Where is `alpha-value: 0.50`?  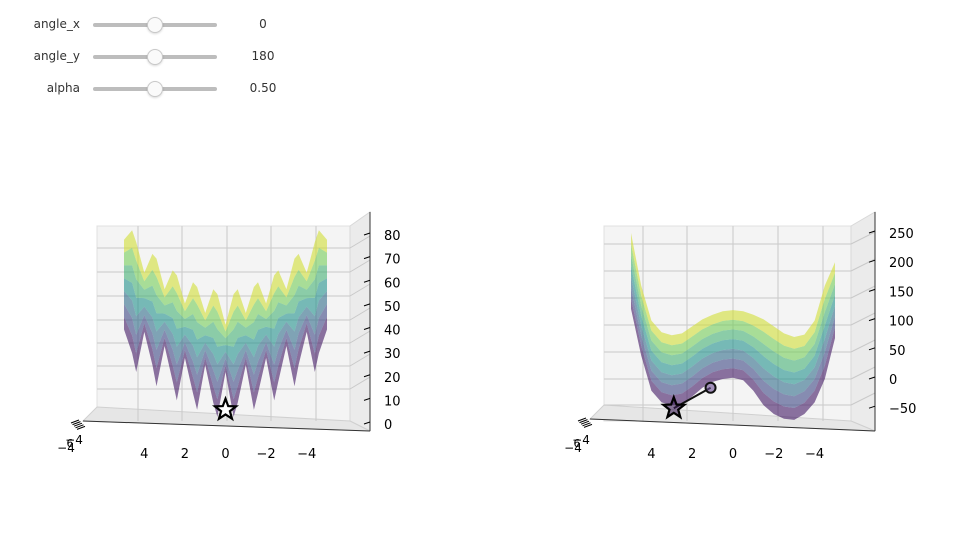 alpha-value: 0.50 is located at coordinates (263, 88).